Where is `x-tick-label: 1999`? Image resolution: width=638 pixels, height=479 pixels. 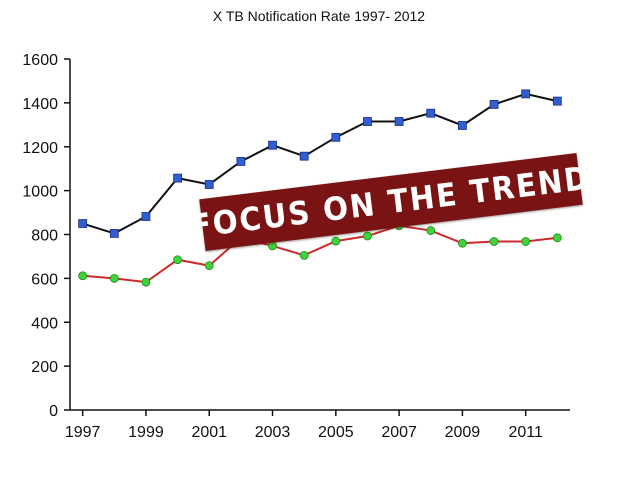
x-tick-label: 1999 is located at coordinates (146, 432).